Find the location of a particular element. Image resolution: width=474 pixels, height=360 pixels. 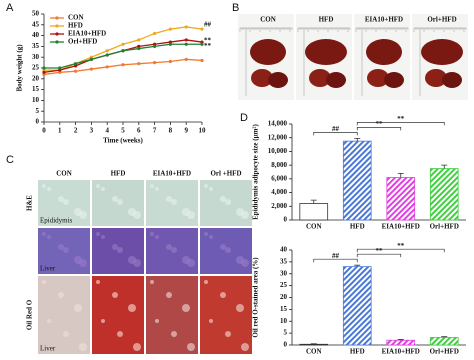

y-axis-label: Body weight (g) is located at coordinates (20, 68).